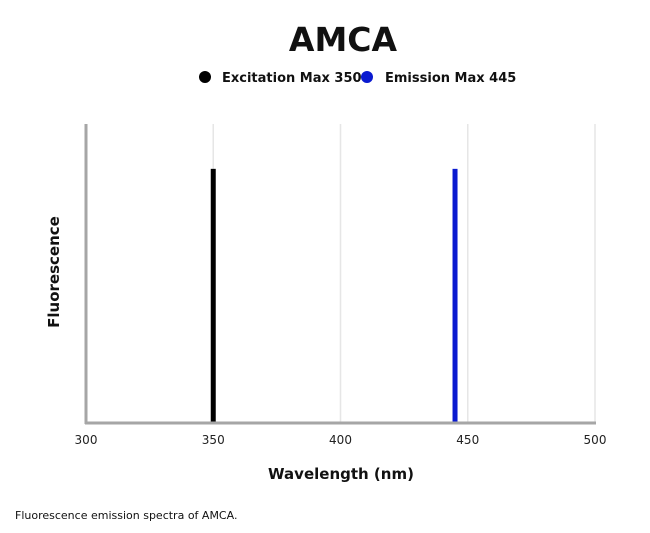  I want to click on legend-marker-excitation, so click(205, 77).